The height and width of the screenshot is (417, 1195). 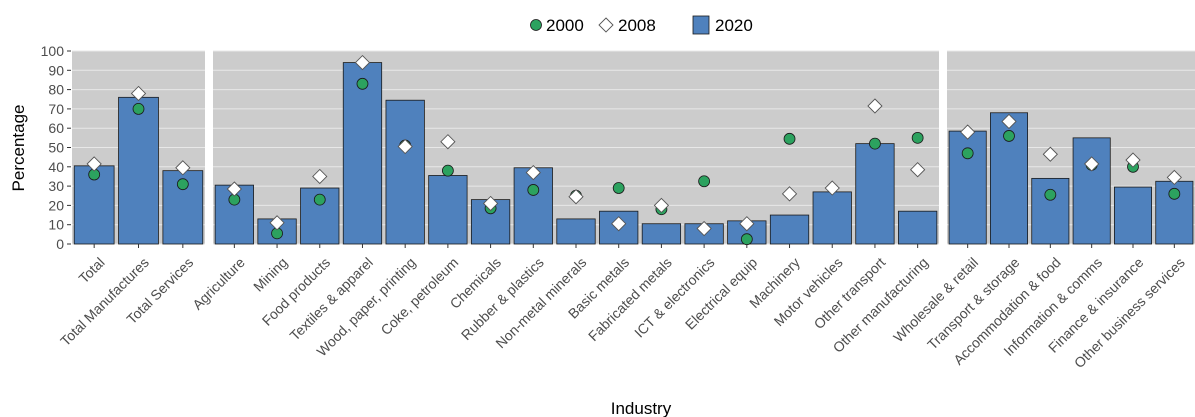 I want to click on legend-label-2020: 2020, so click(x=734, y=25).